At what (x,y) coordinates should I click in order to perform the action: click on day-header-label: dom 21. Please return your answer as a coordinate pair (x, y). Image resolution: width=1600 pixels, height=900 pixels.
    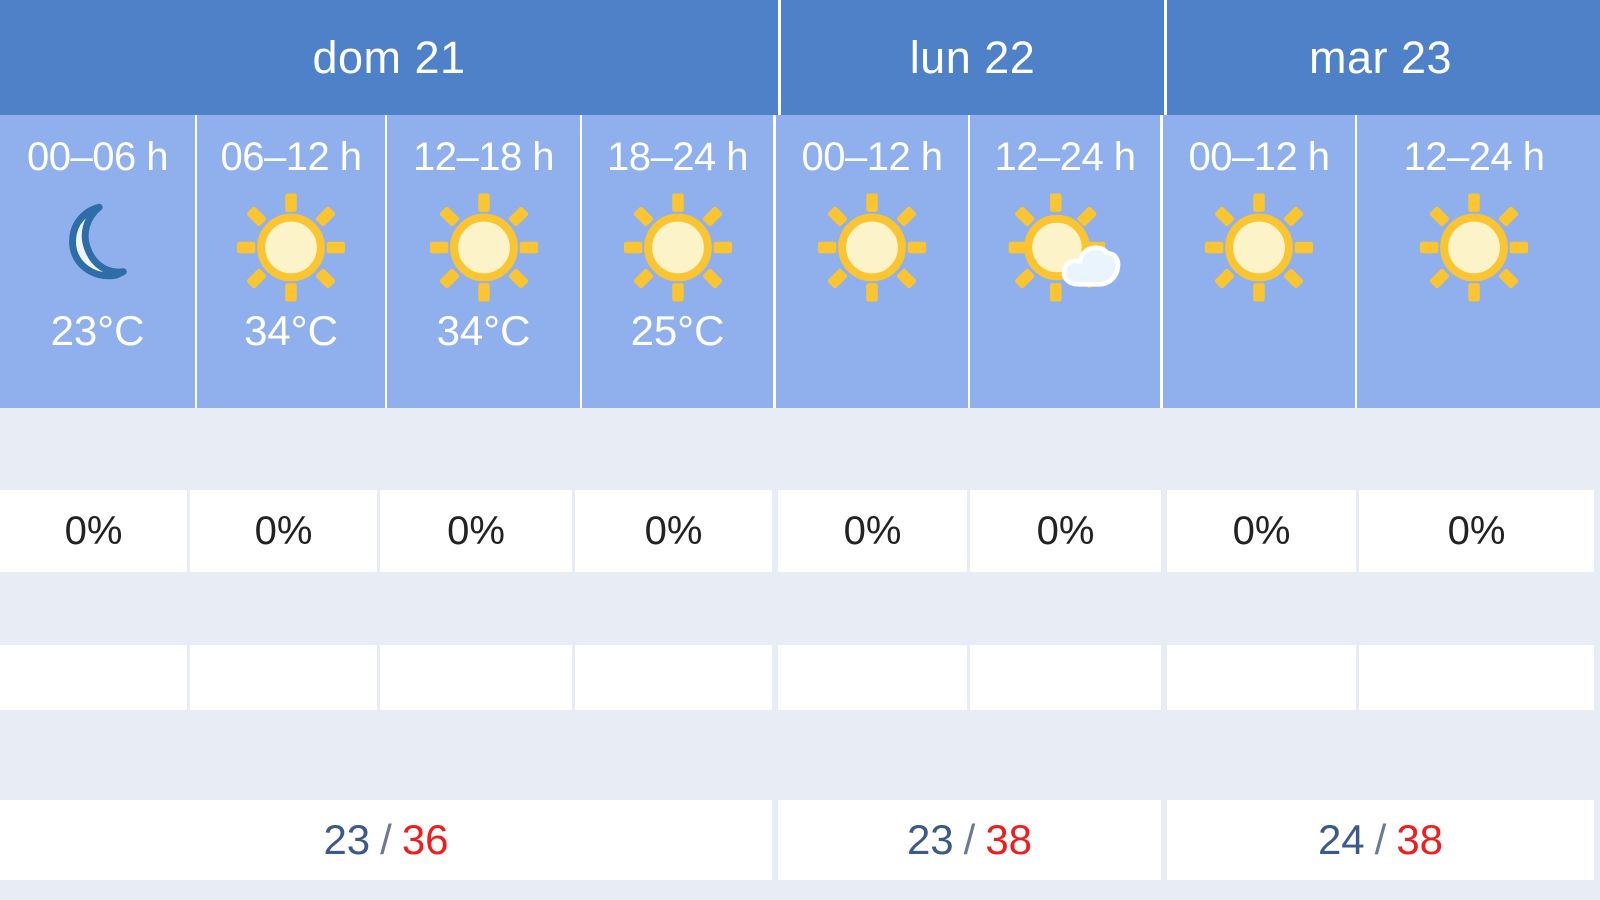
    Looking at the image, I should click on (389, 57).